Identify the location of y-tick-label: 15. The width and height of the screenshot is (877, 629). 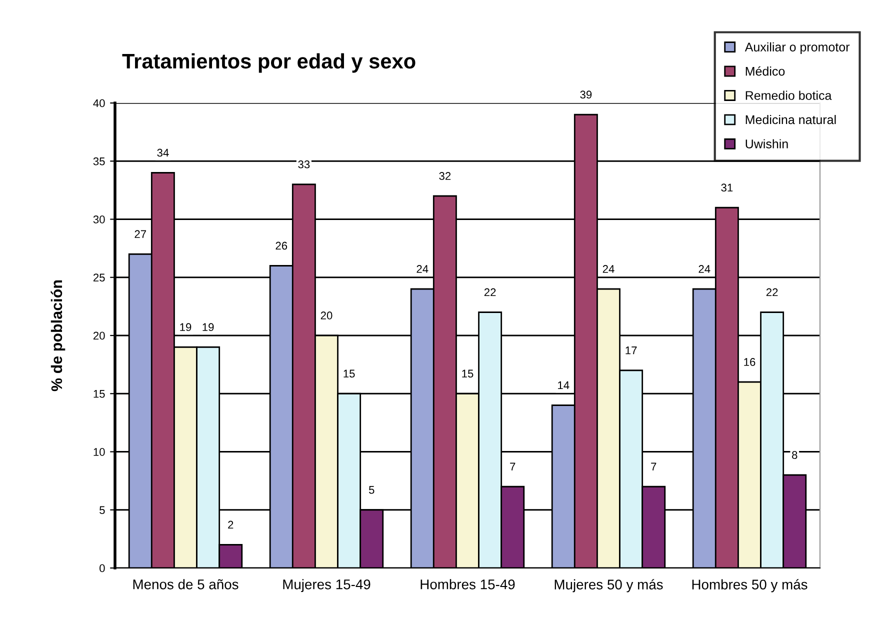
(99, 394).